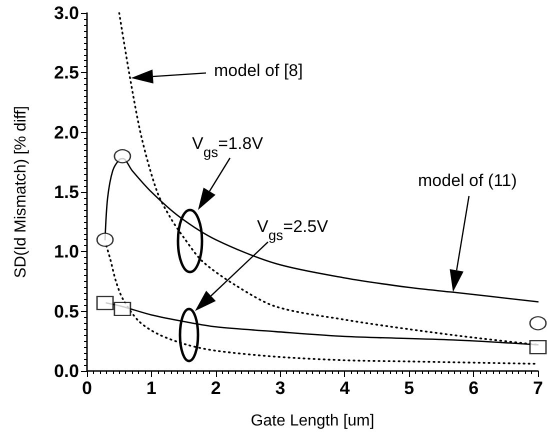  I want to click on x-axis-title: Gate Length [um], so click(312, 421).